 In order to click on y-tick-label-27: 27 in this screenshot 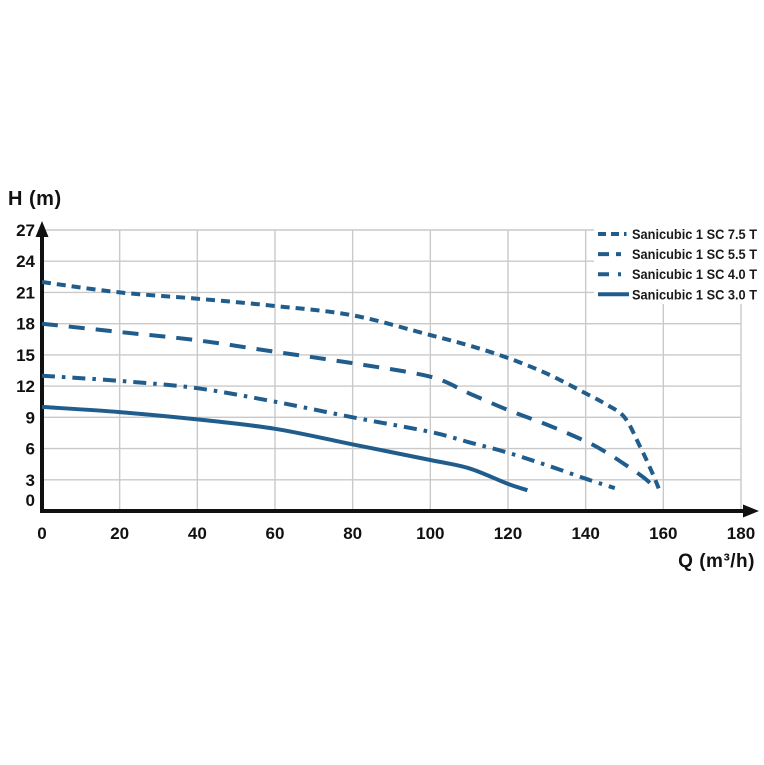, I will do `click(25, 230)`.